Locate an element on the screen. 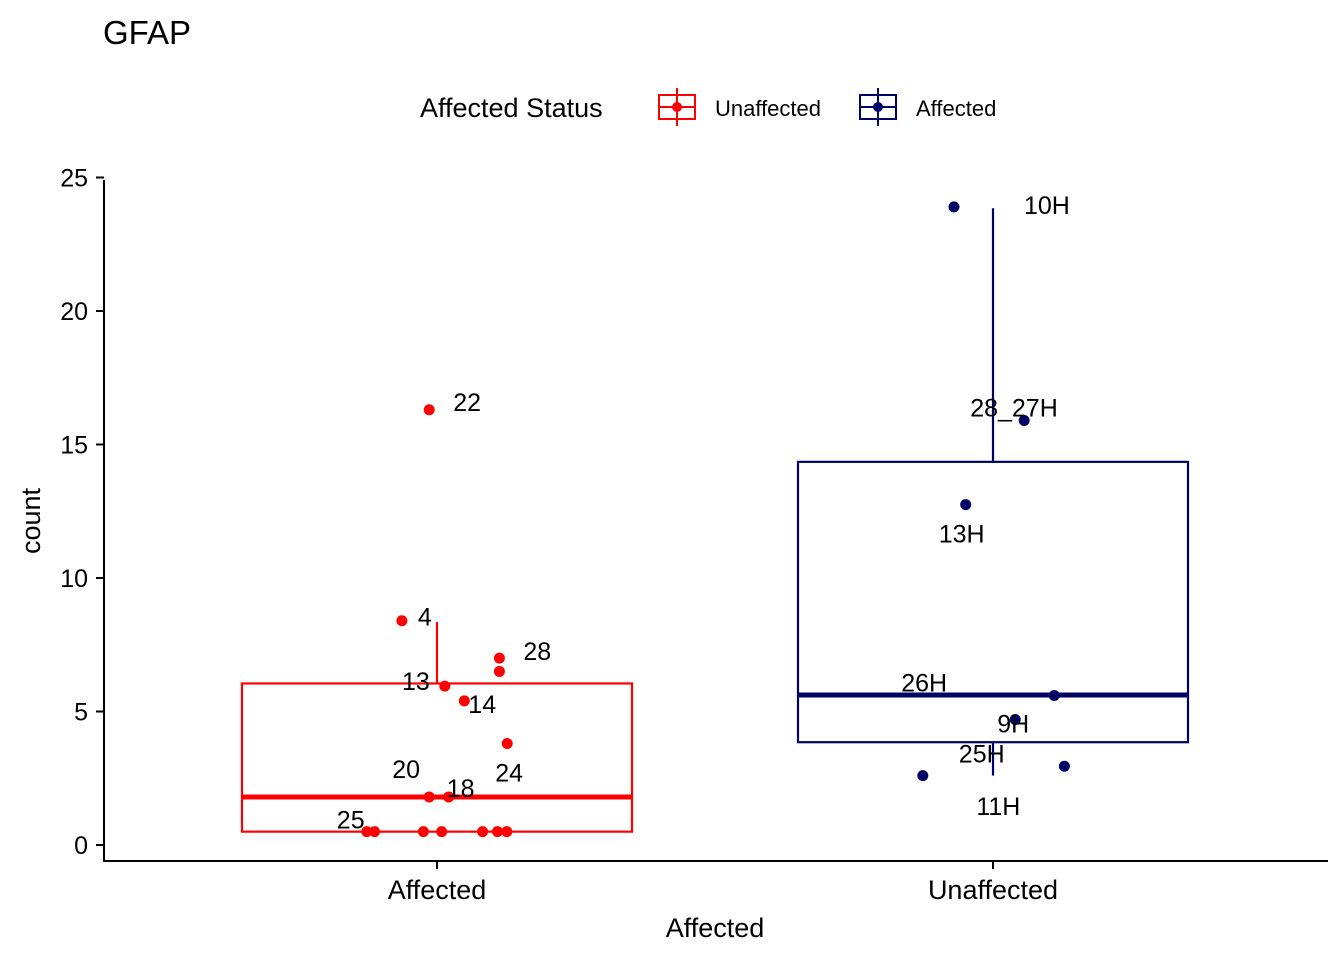 The height and width of the screenshot is (960, 1344). point-label: 11H is located at coordinates (998, 807).